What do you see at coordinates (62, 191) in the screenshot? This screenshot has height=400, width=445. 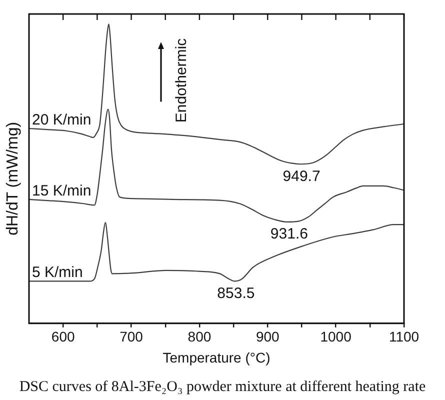 I see `series-label: 15 K/min` at bounding box center [62, 191].